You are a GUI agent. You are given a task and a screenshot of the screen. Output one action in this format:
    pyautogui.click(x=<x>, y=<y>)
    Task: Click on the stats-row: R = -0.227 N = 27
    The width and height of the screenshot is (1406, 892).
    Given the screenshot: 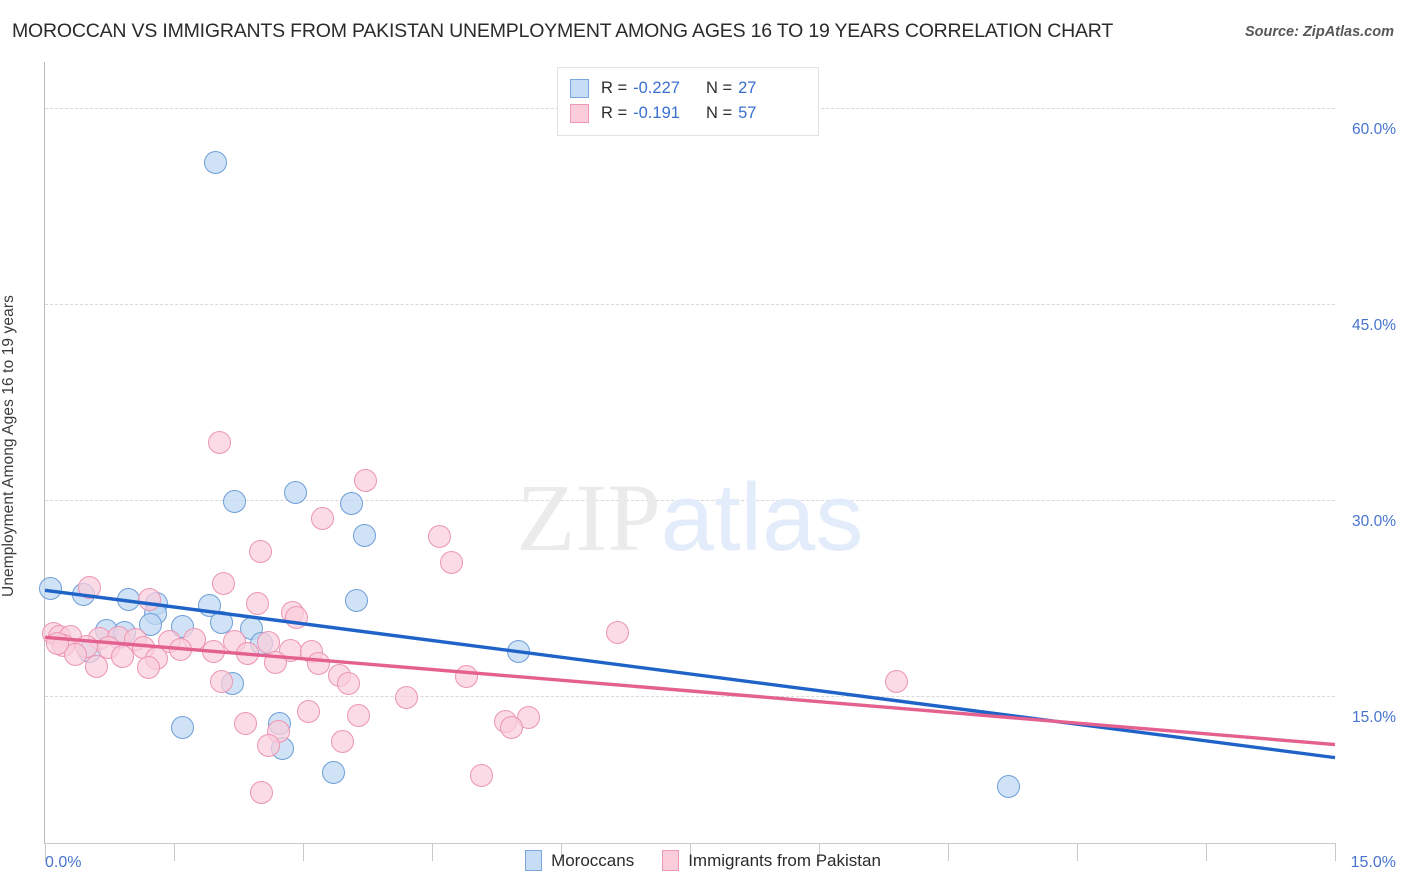 What is the action you would take?
    pyautogui.click(x=688, y=88)
    